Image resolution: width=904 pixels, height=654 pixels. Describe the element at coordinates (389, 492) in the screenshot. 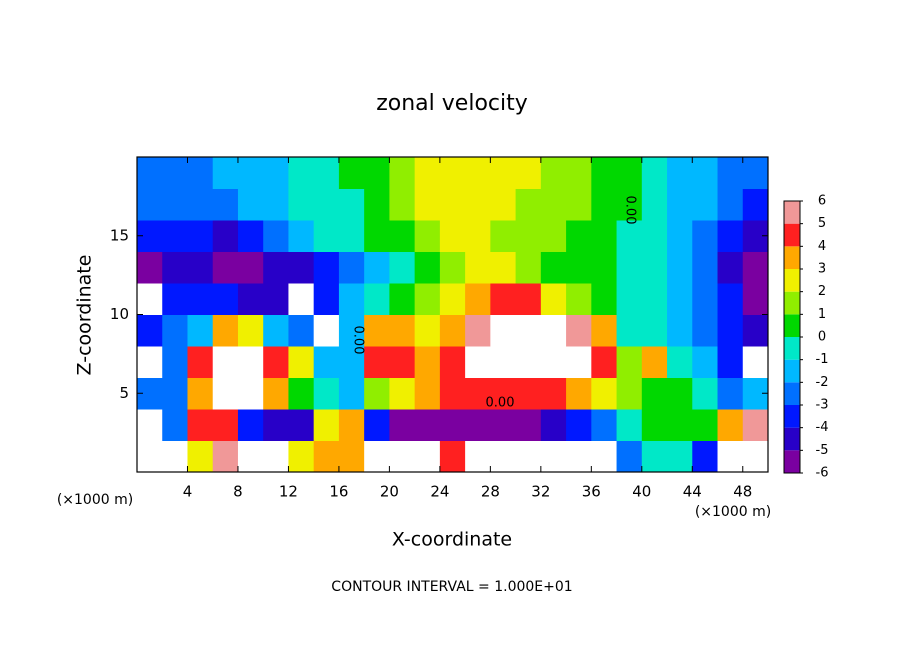

I see `x-tick-label: 20` at that location.